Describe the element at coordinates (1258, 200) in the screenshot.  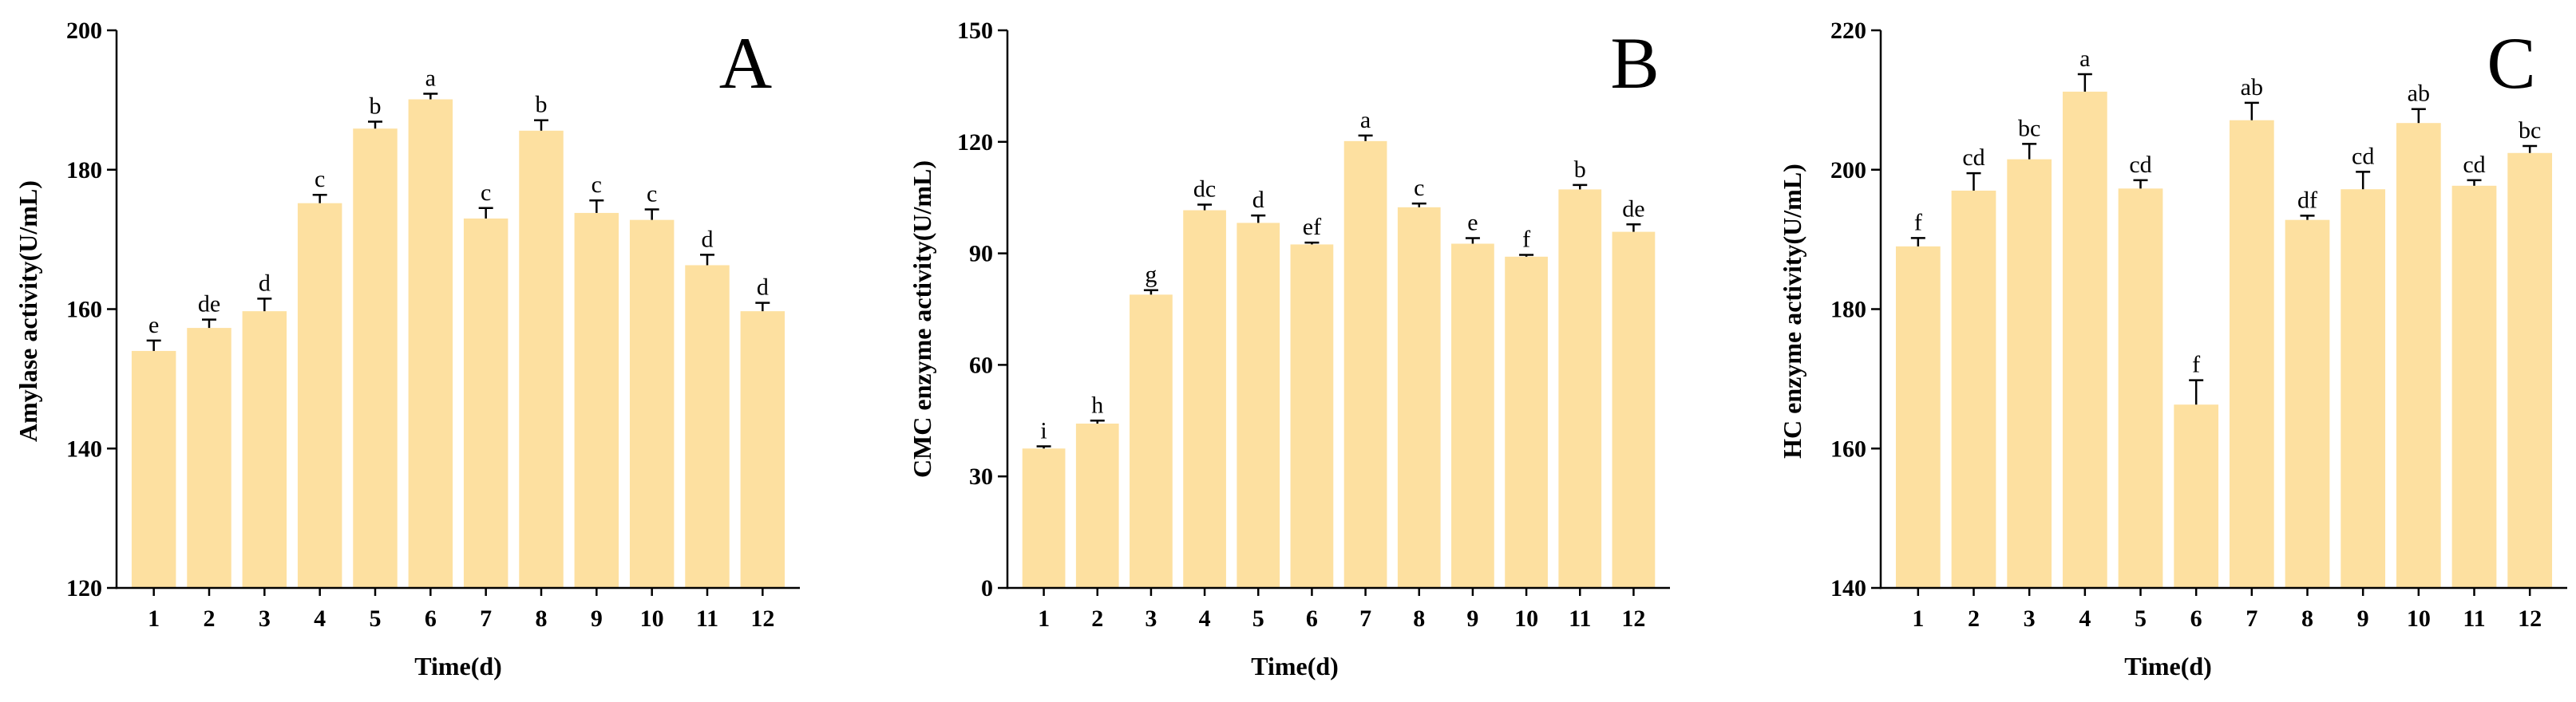
I see `significance-label-b-5: d` at that location.